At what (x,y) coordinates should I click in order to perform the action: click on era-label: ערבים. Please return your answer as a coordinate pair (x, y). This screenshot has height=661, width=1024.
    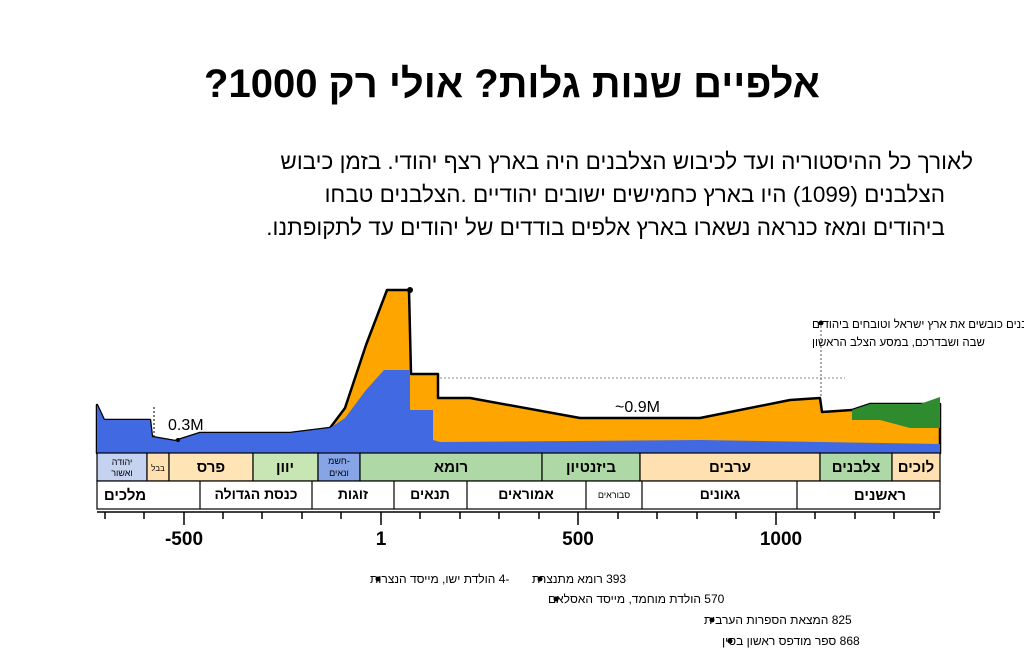
    Looking at the image, I should click on (730, 467).